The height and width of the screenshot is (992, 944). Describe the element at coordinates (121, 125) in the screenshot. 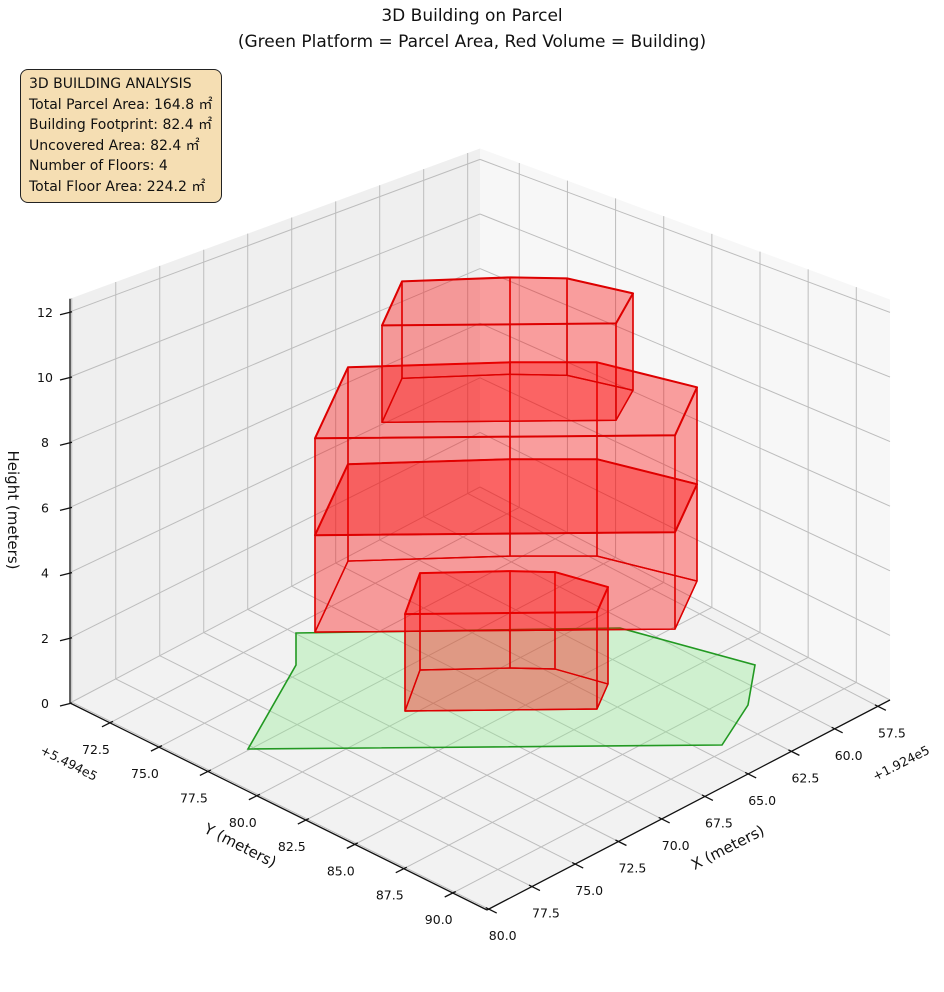

I see `info-building-footprint: Building Footprint: 82.4 ㎡` at that location.